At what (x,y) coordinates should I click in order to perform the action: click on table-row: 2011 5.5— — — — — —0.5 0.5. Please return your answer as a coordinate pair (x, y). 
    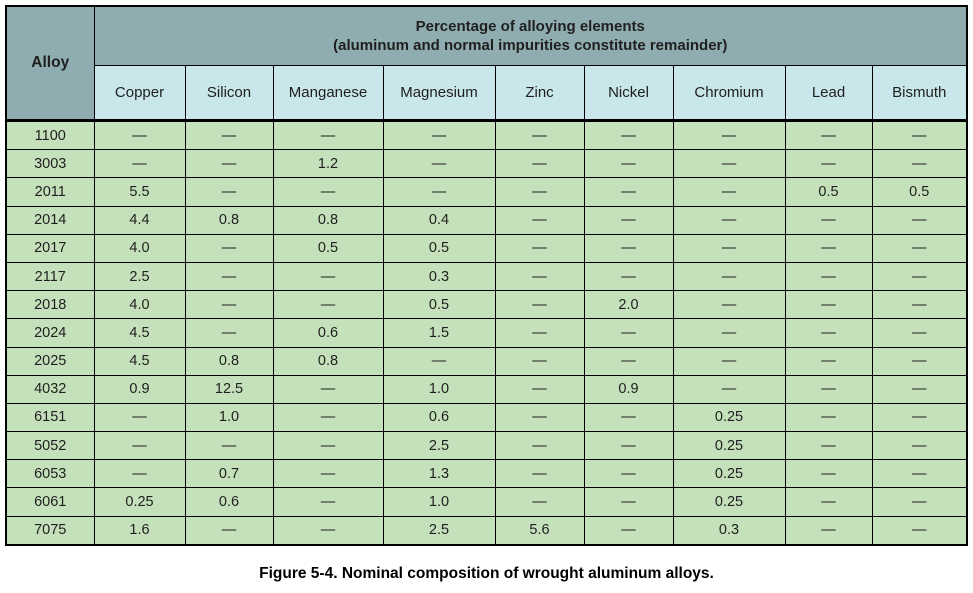
    Looking at the image, I should click on (486, 192).